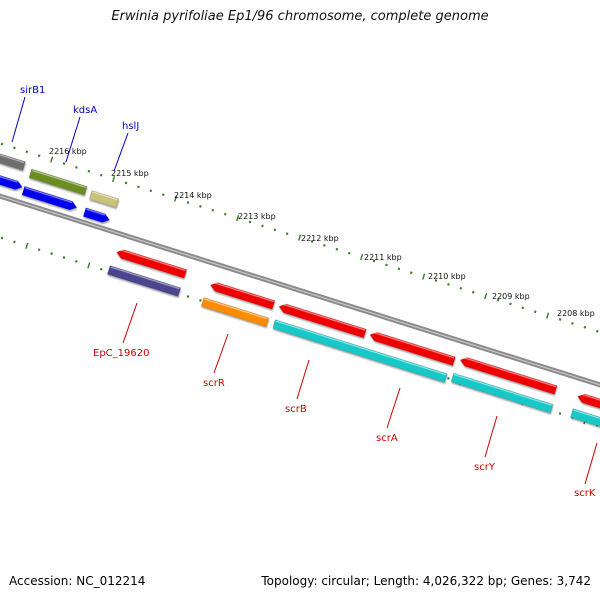  I want to click on ruler-label: 2214 kbp, so click(193, 195).